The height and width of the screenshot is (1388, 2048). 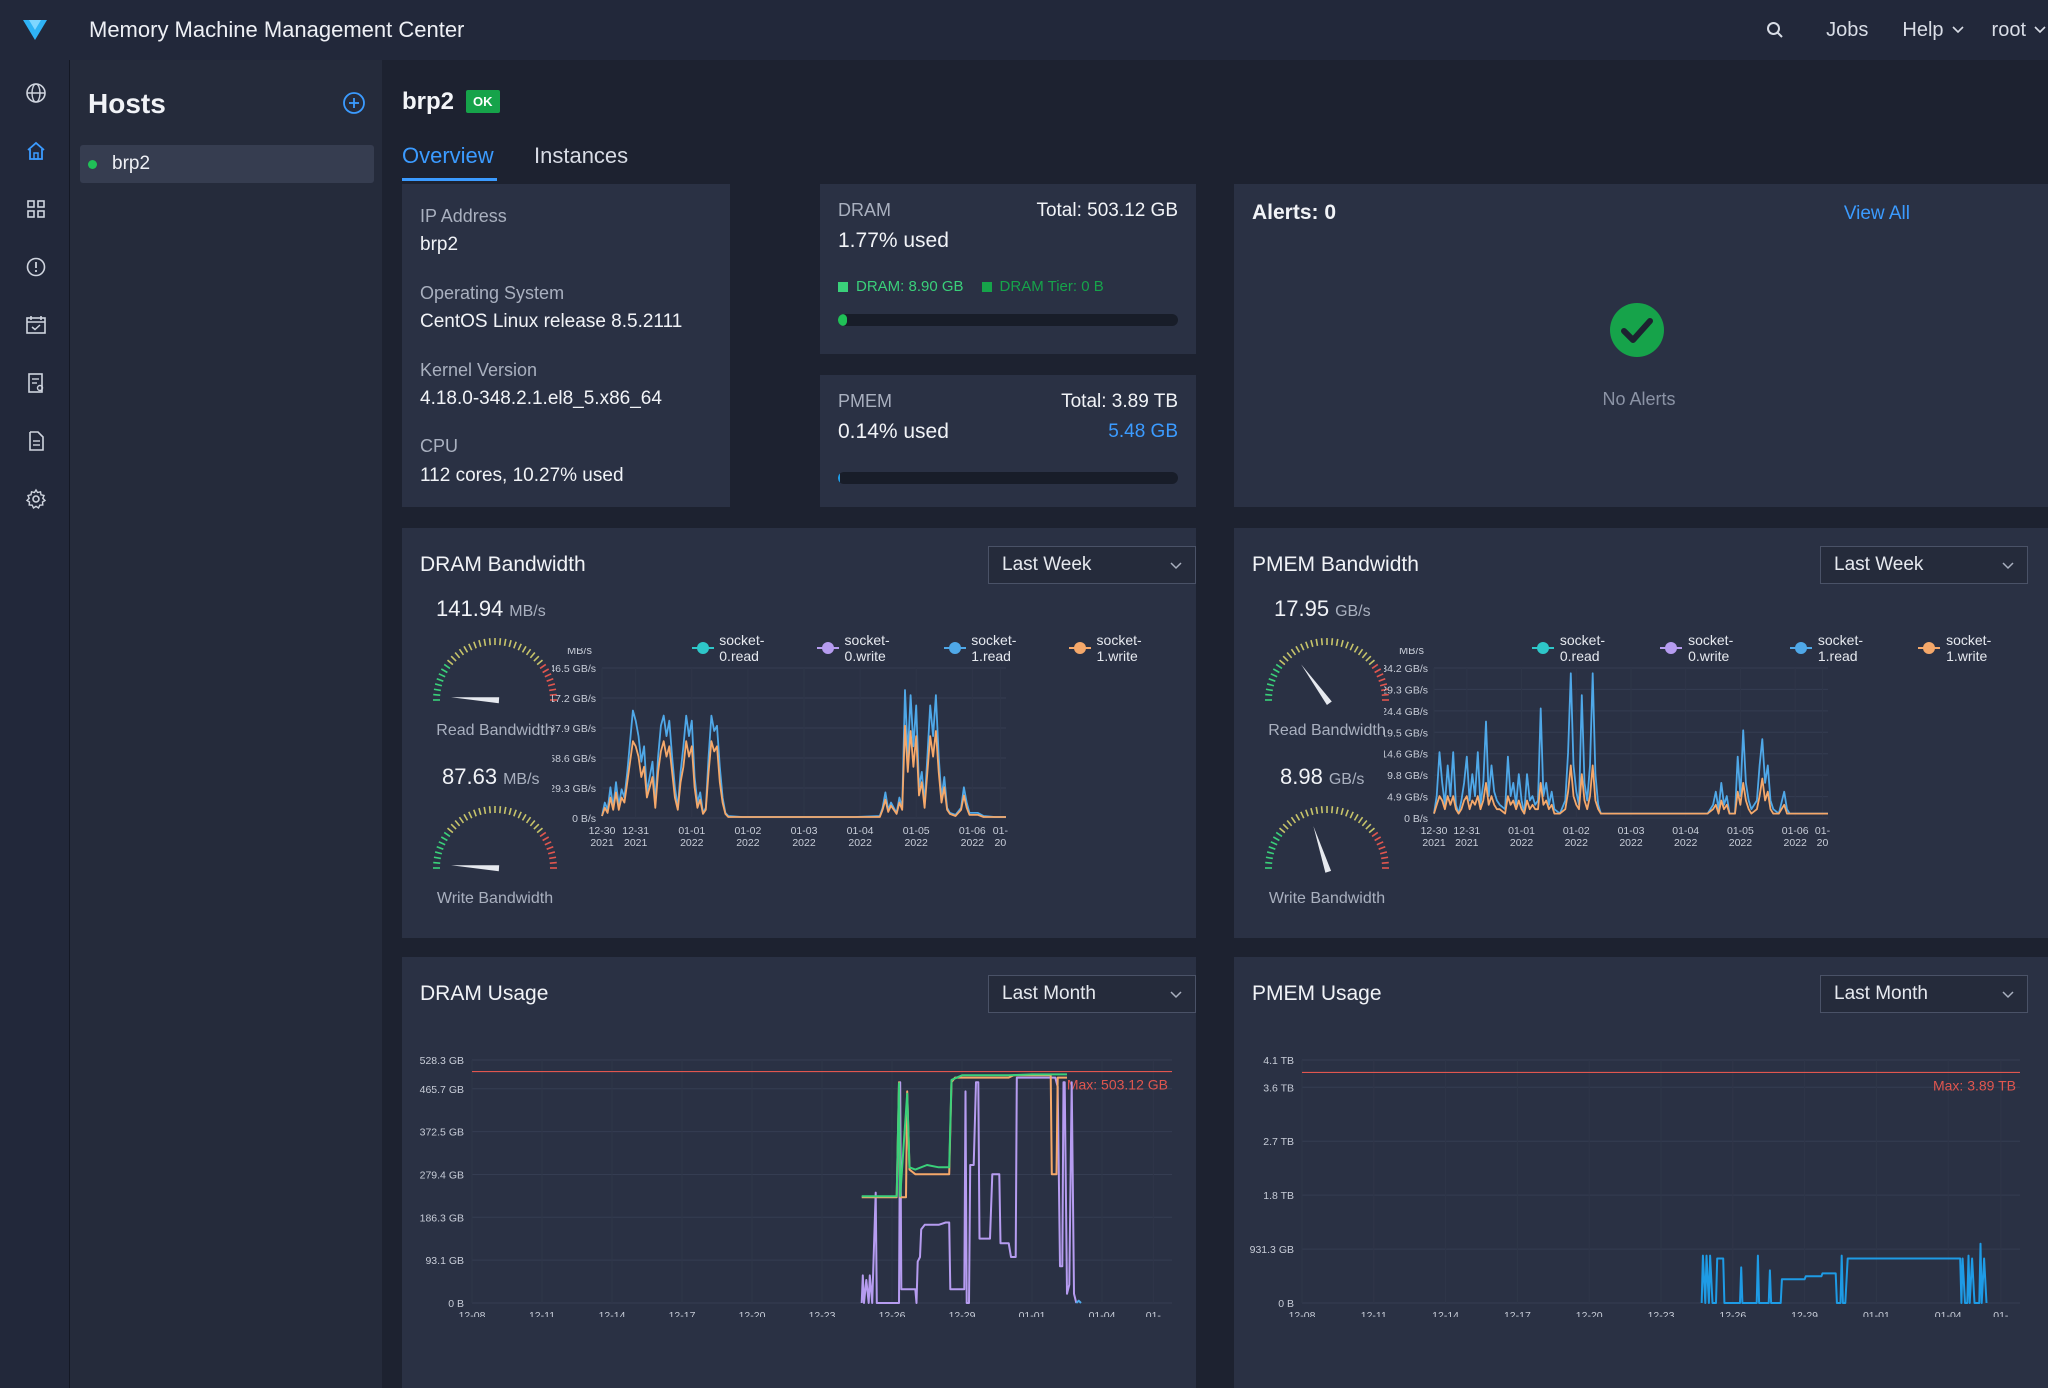 I want to click on pmem-bandwidth-range-select: Last Week, so click(x=1924, y=565).